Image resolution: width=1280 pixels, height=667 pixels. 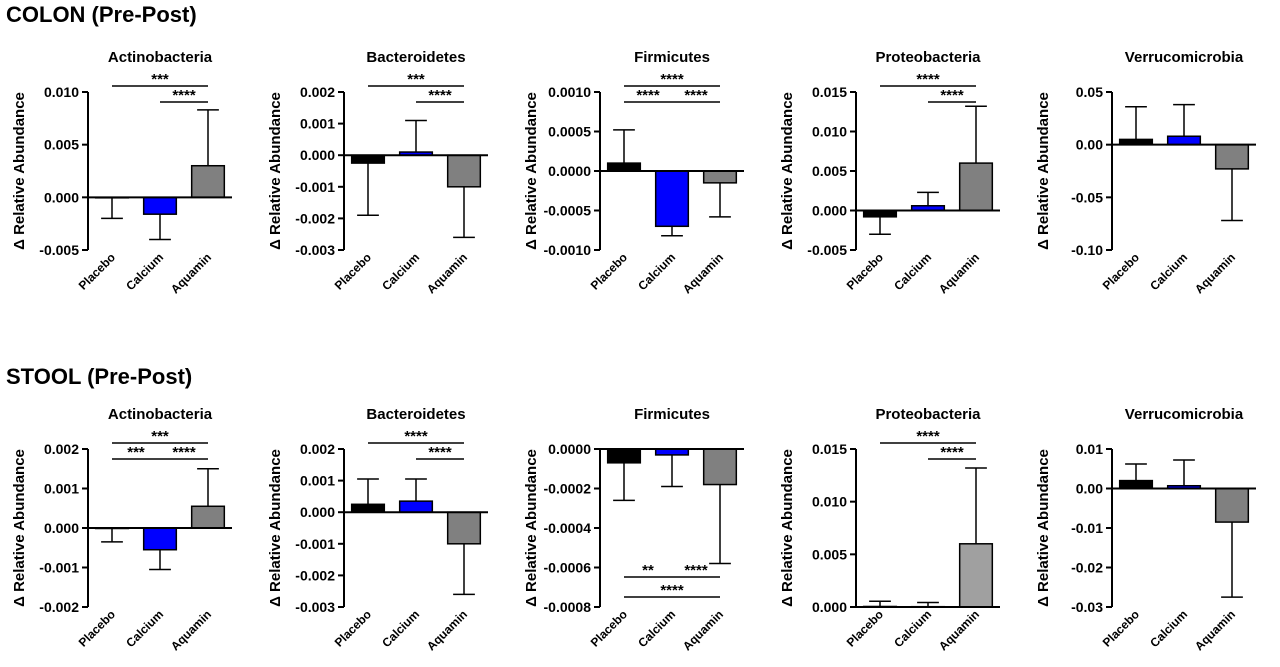 I want to click on y-tick-label: -0.0004, so click(x=568, y=528).